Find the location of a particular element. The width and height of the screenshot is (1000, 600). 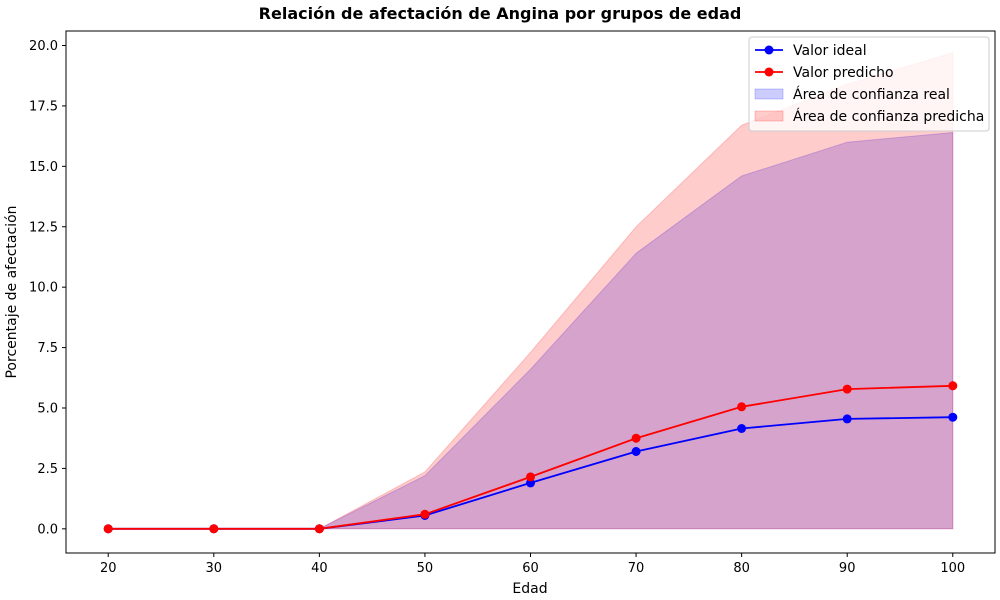

y-tick-label: 17.5 is located at coordinates (43, 106).